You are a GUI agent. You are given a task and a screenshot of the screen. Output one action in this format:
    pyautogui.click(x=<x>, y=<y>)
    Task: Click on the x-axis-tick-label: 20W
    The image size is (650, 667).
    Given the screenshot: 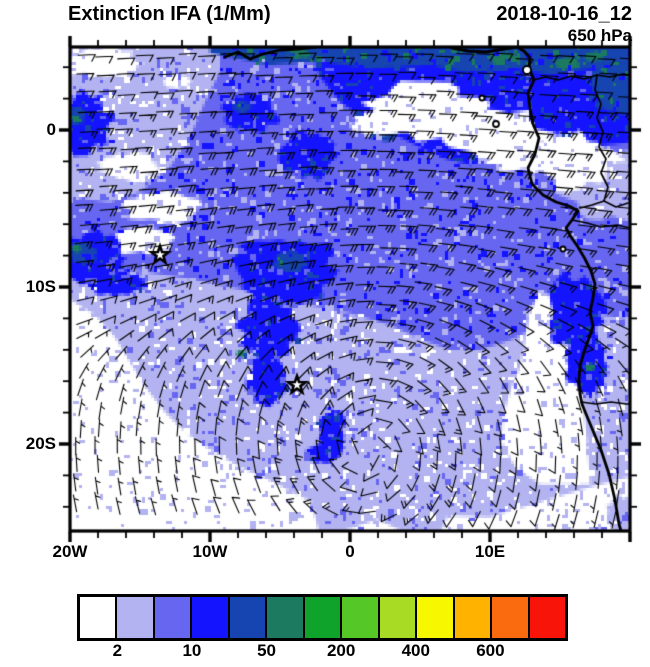 What is the action you would take?
    pyautogui.click(x=70, y=551)
    